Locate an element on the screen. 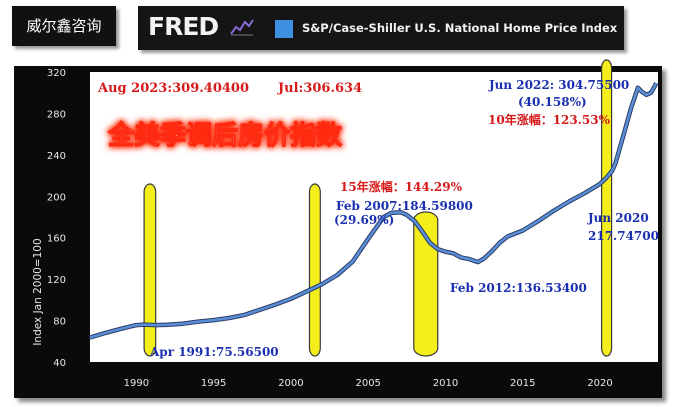 This screenshot has width=673, height=407. ten-year-rise-annotation: 10年涨幅：123.53% is located at coordinates (549, 119).